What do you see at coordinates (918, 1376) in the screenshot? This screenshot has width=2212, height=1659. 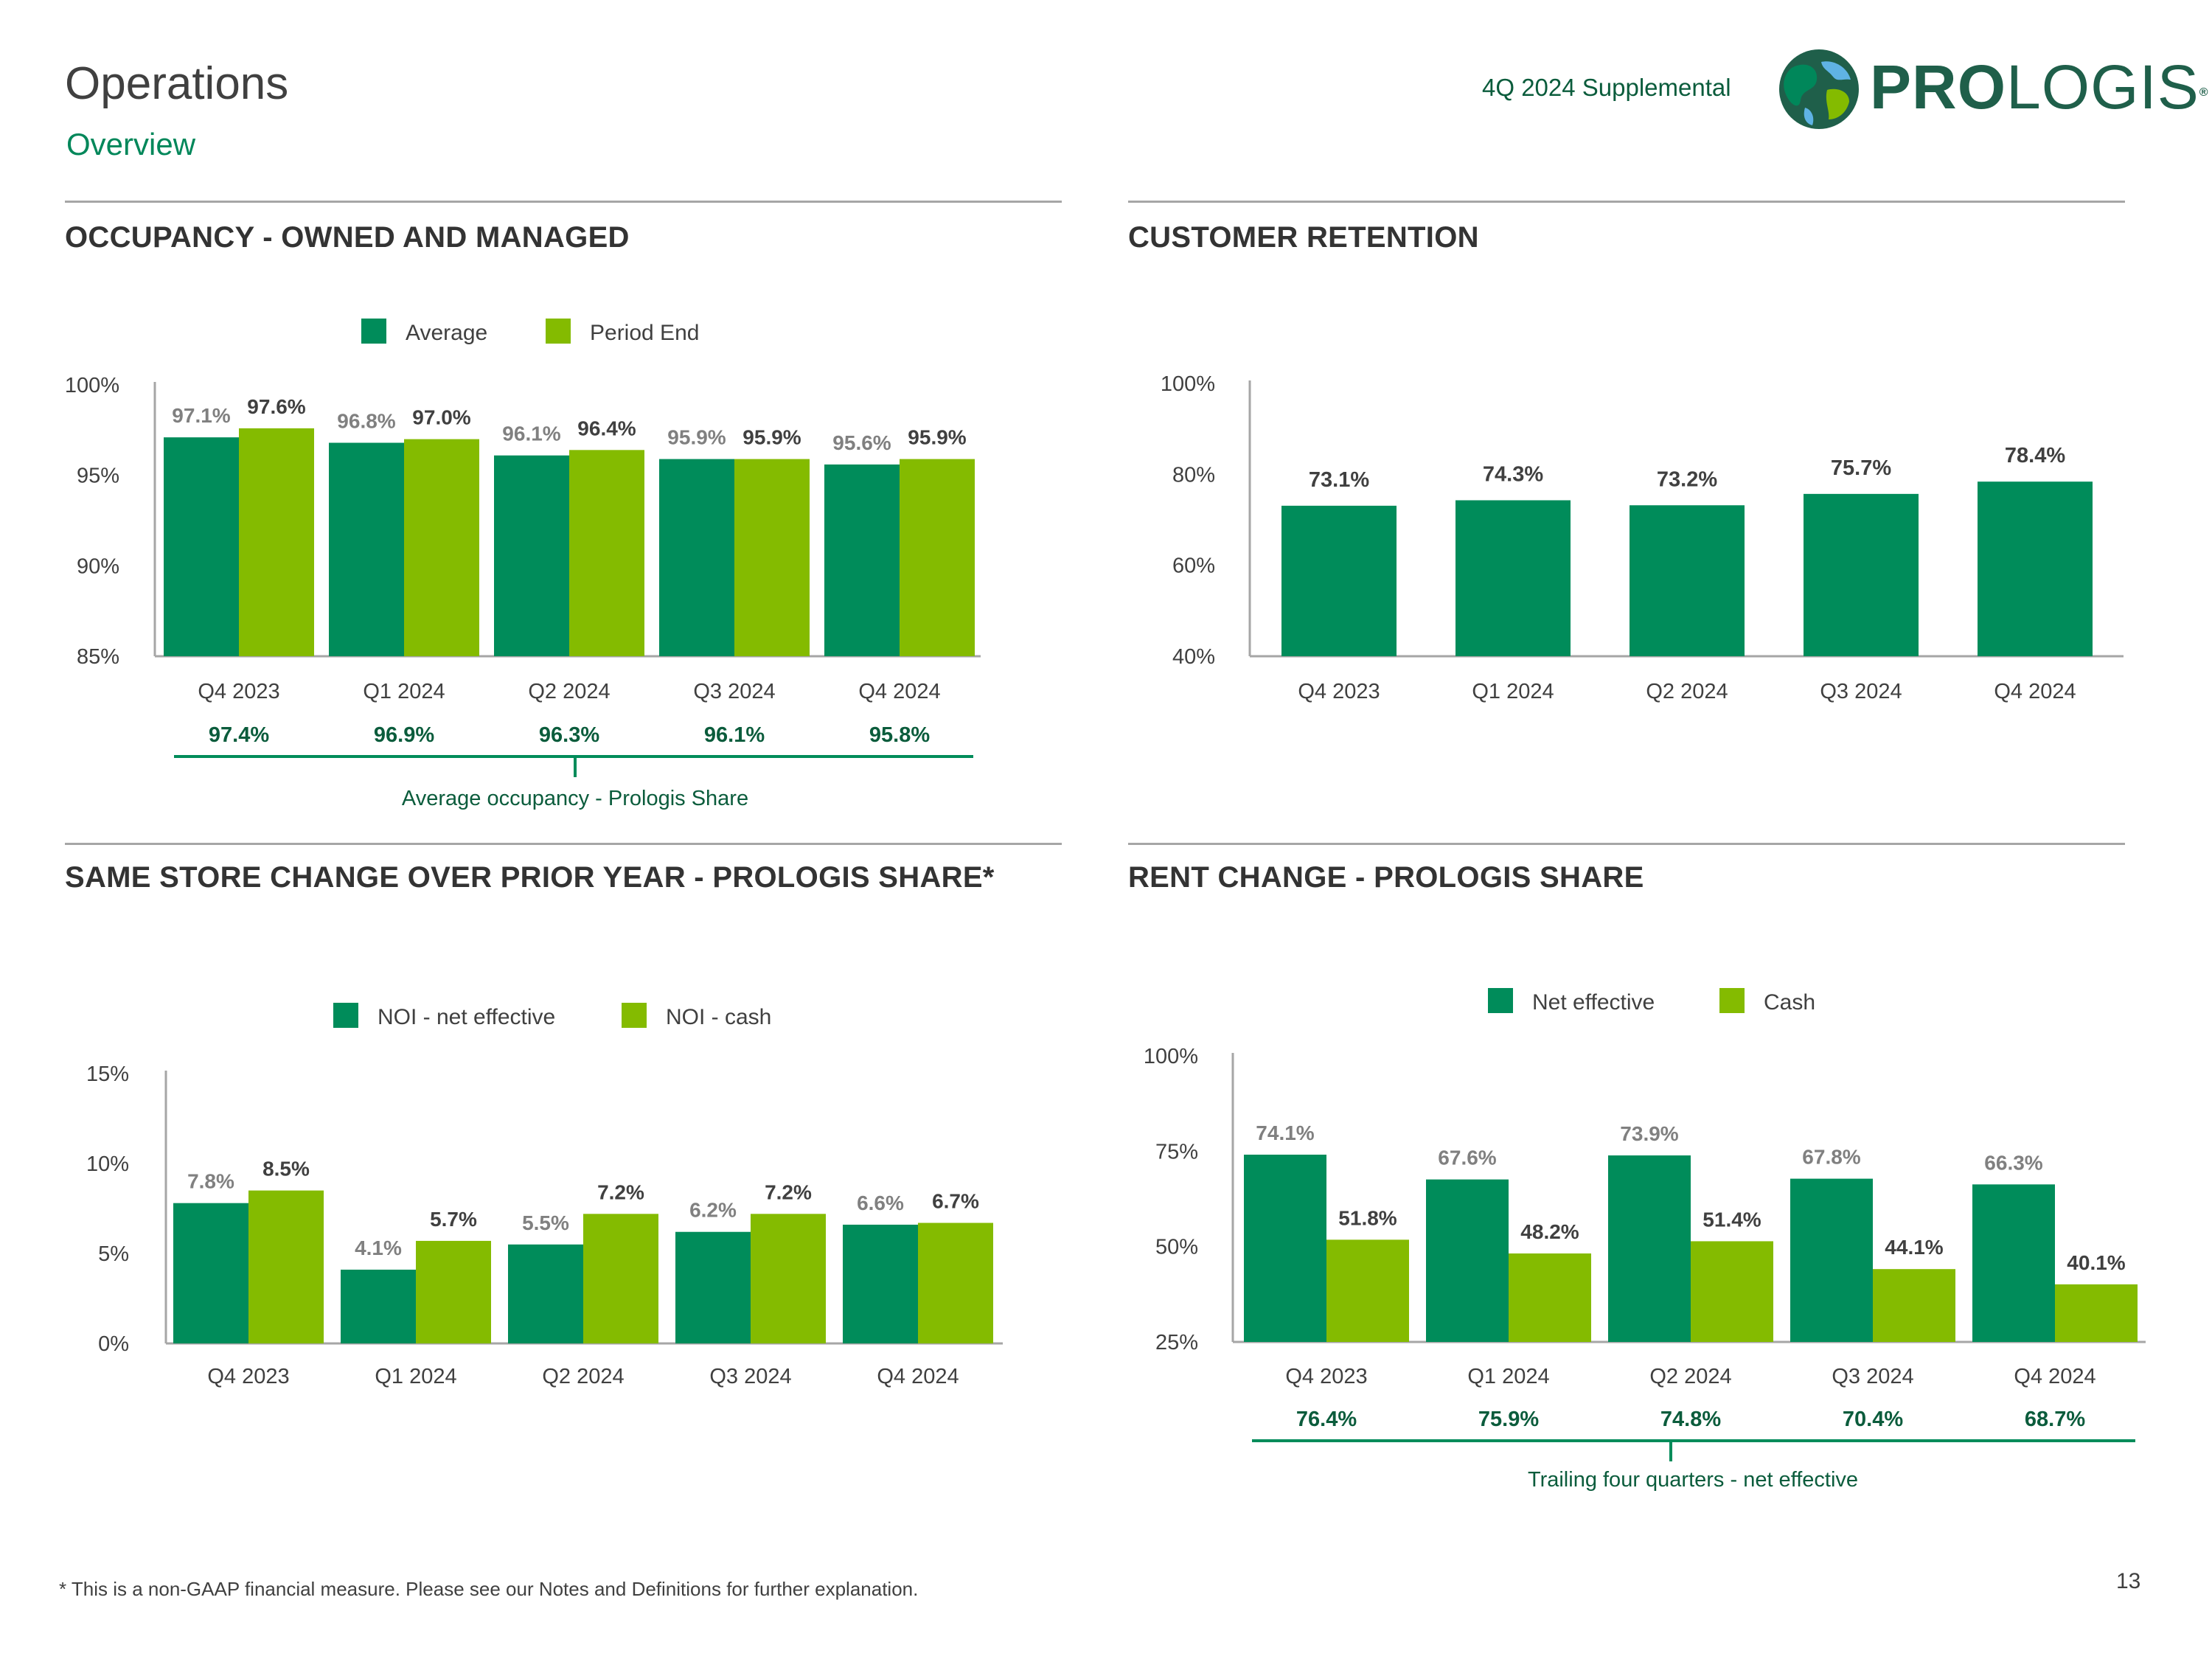 I see `samestore-category-label: Q4 2024` at bounding box center [918, 1376].